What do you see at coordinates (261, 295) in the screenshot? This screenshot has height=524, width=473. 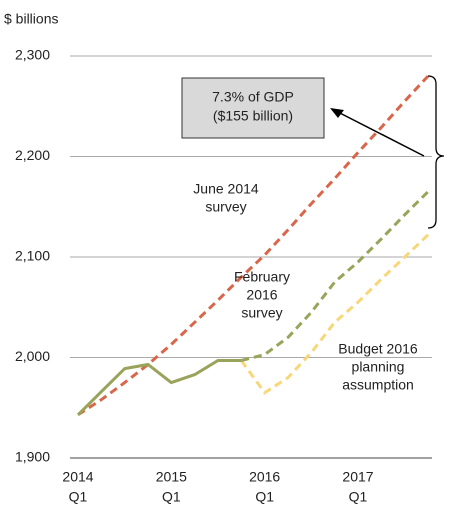 I see `series-label: 2016` at bounding box center [261, 295].